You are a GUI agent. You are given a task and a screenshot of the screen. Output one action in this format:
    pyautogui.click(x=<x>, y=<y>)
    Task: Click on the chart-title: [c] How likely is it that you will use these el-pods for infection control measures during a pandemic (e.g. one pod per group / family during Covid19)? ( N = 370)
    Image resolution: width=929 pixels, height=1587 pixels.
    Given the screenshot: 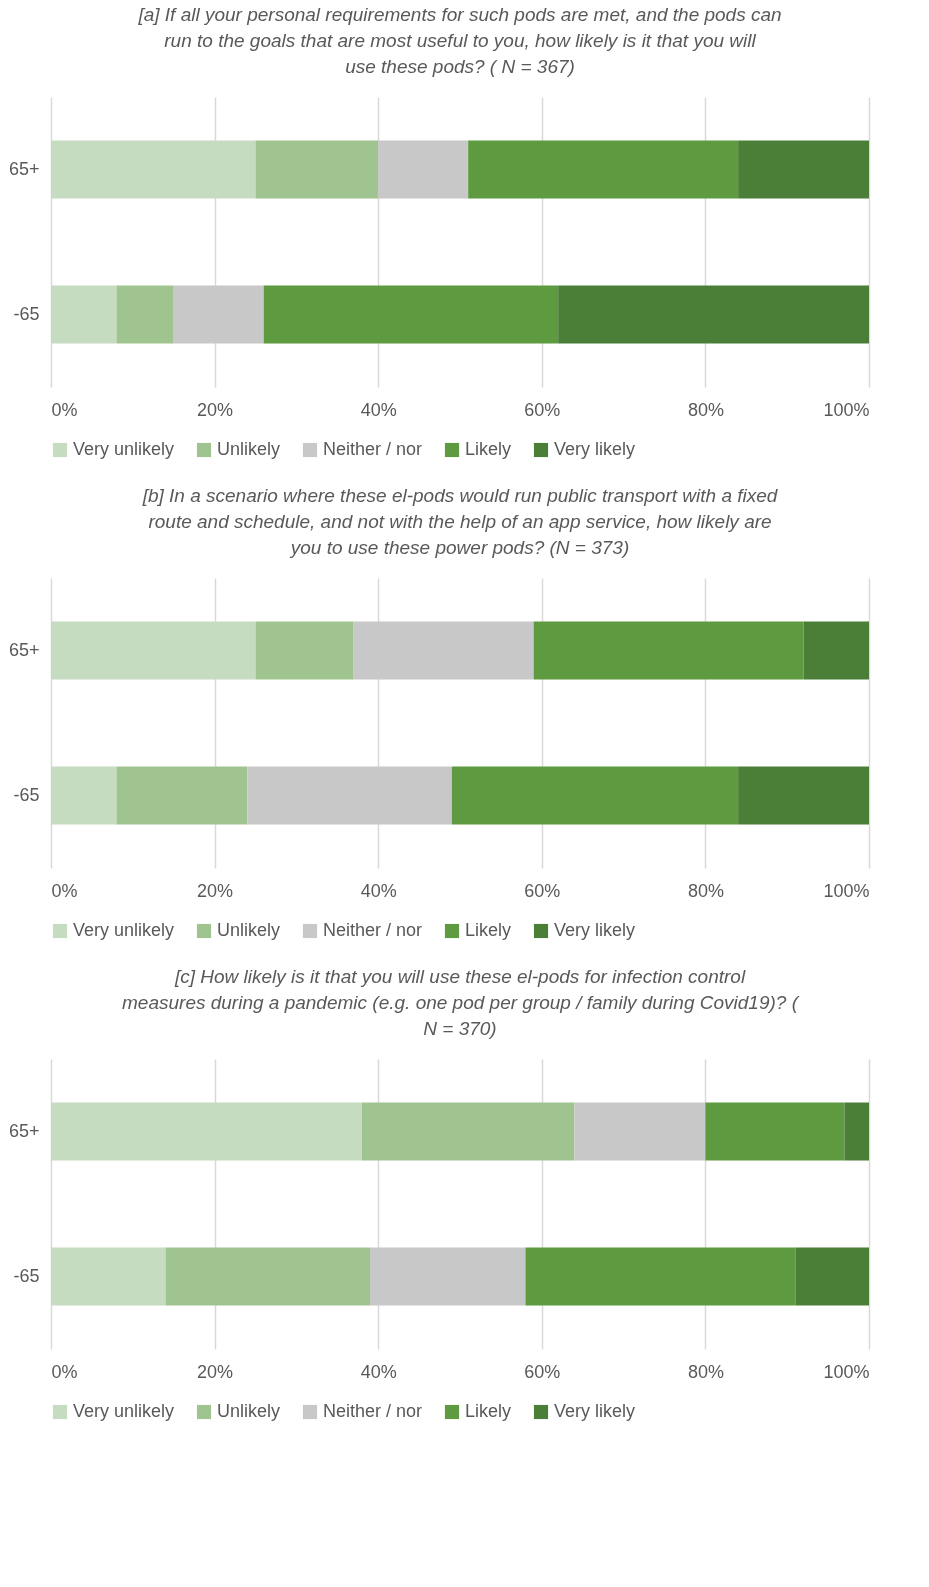 What is the action you would take?
    pyautogui.click(x=461, y=1002)
    